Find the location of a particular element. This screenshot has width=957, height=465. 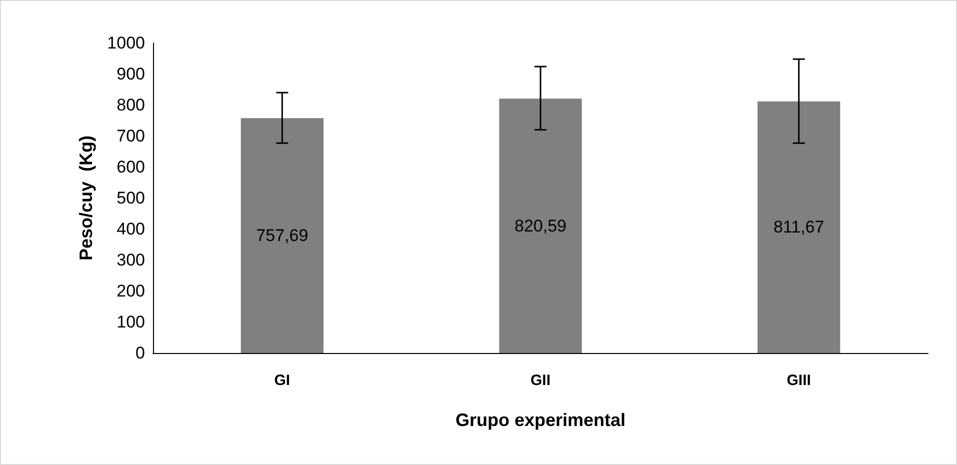

y-tick-label: 900 is located at coordinates (130, 74).